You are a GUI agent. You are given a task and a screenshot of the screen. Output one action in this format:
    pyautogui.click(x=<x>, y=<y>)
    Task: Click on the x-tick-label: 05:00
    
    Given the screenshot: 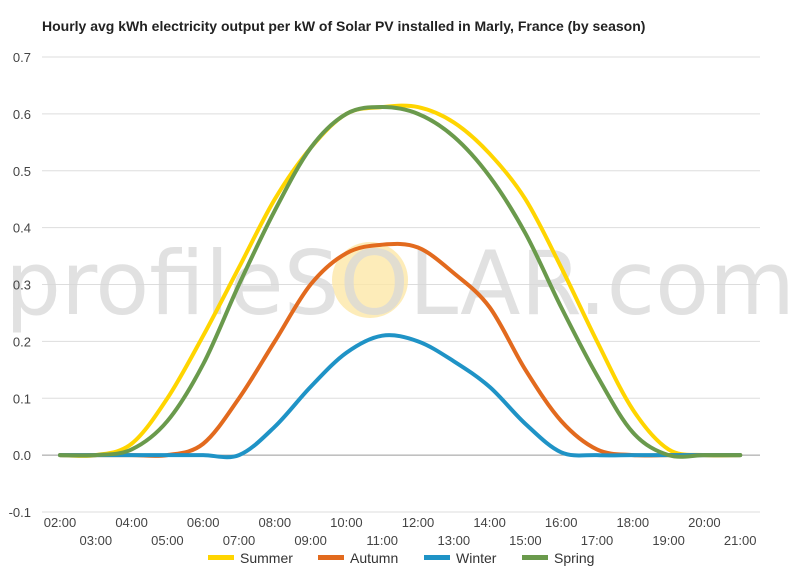 What is the action you would take?
    pyautogui.click(x=167, y=540)
    